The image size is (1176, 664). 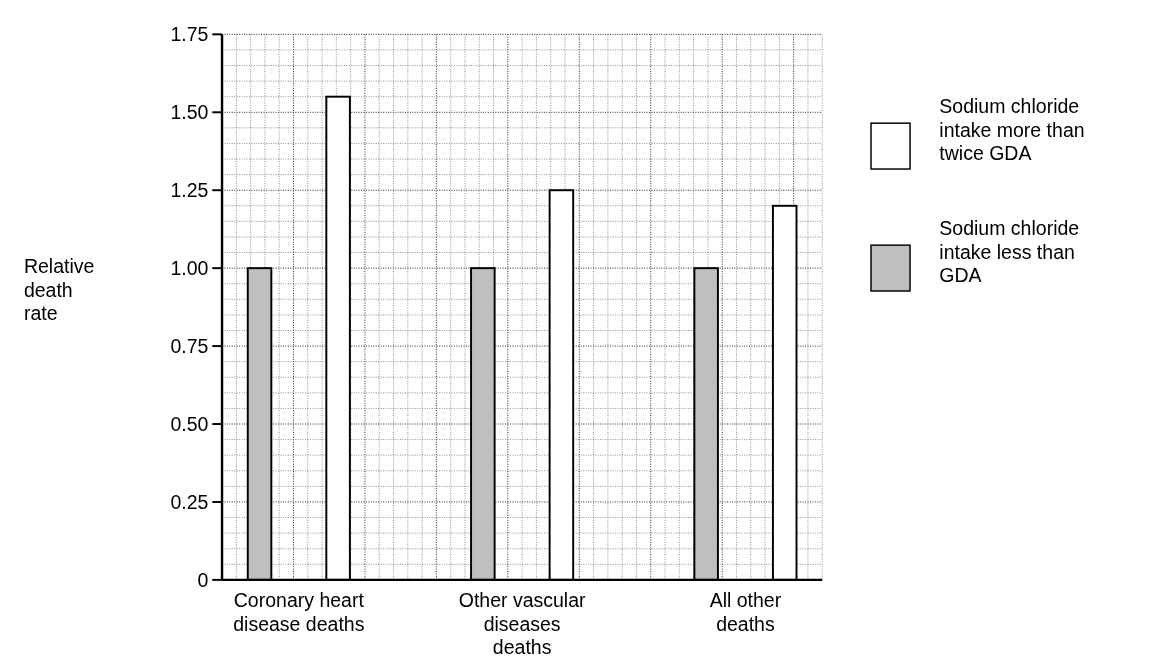 I want to click on text: Sodium chloride intake less than GDA, so click(x=1009, y=252).